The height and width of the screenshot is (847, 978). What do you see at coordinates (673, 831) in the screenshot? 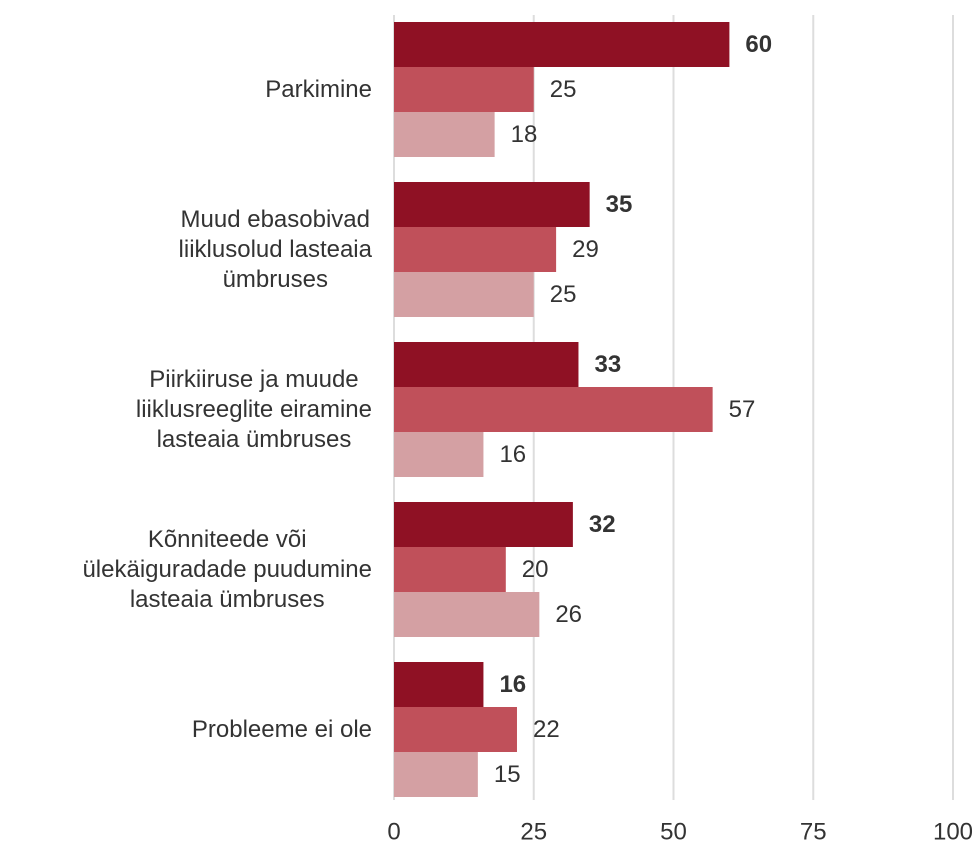
I see `x-tick-label: 50` at bounding box center [673, 831].